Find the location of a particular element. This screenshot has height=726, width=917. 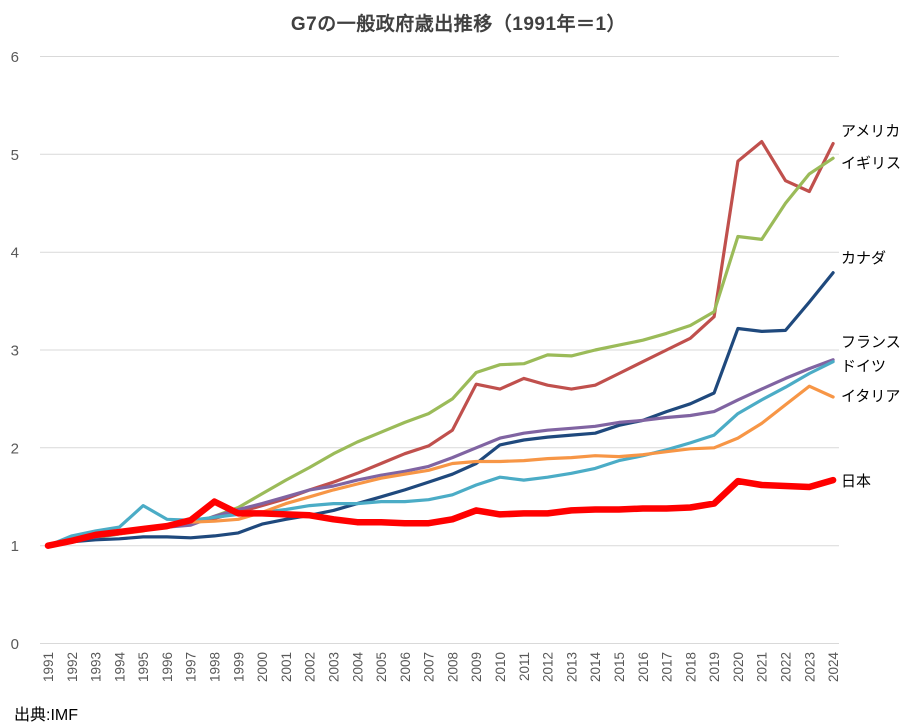

series-line-japan is located at coordinates (440, 512).